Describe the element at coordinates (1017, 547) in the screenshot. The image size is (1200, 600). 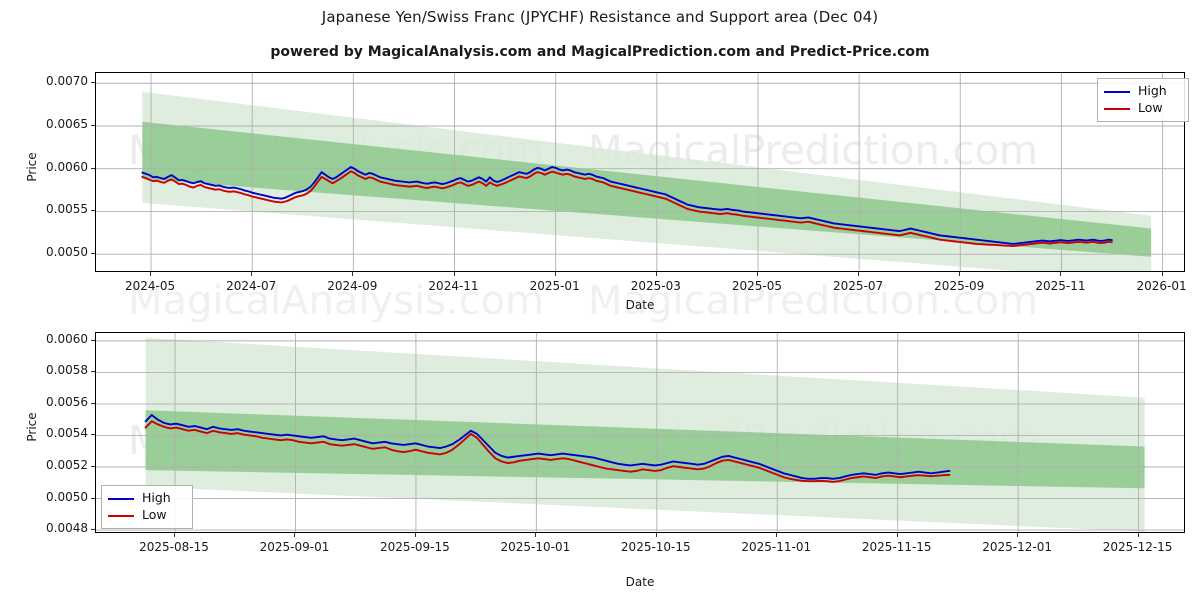
I see `x-axis-tick-label: 2025-12-01` at that location.